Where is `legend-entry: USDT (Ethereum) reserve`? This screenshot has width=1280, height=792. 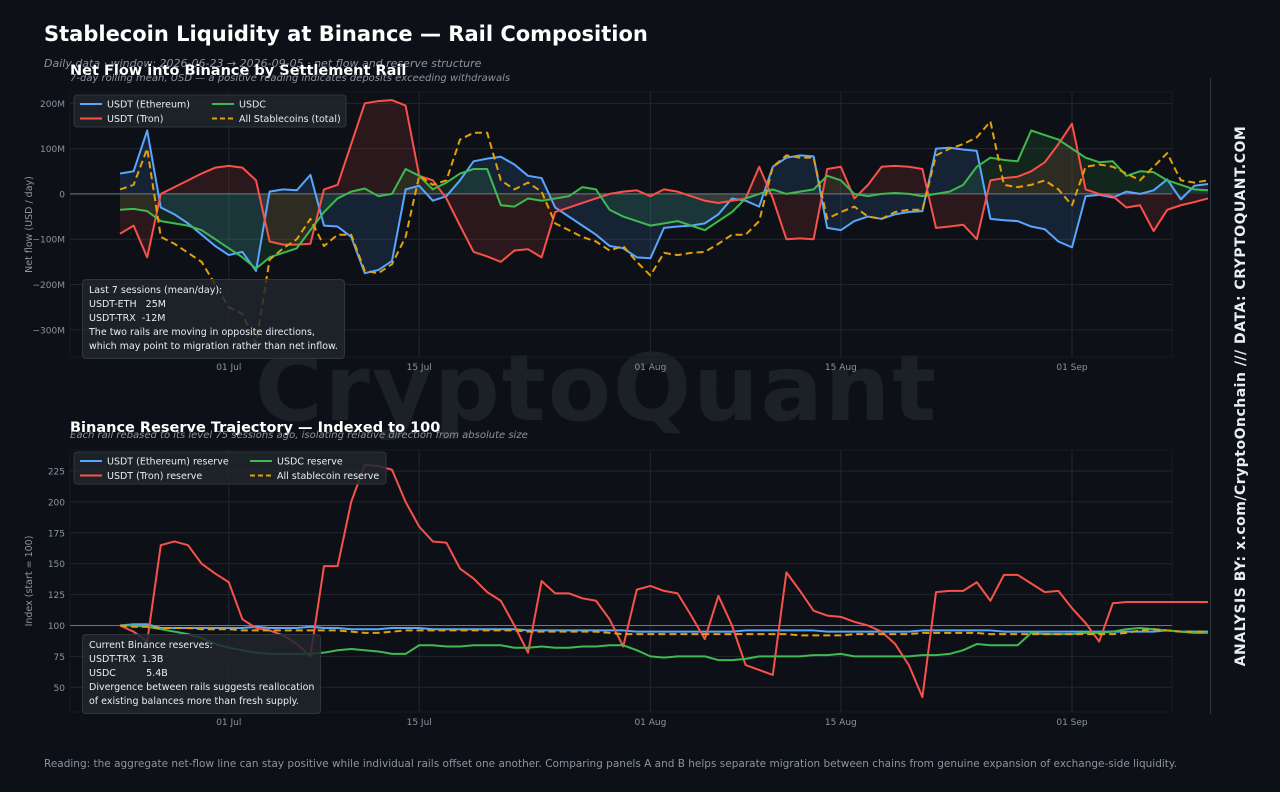 legend-entry: USDT (Ethereum) reserve is located at coordinates (168, 462).